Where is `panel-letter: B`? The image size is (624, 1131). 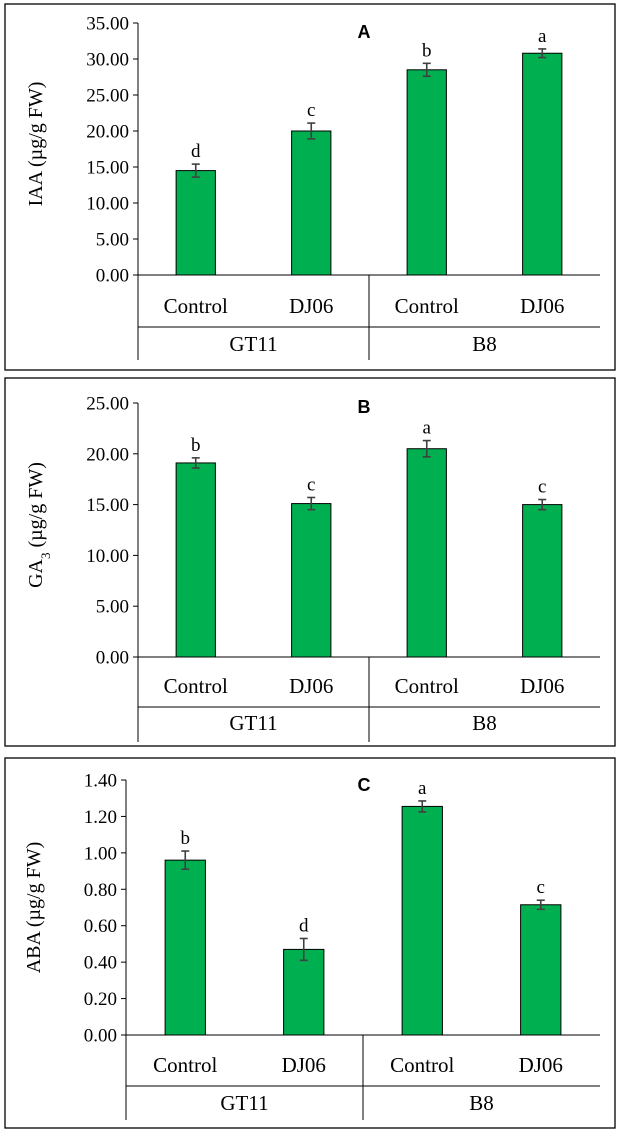 panel-letter: B is located at coordinates (364, 407).